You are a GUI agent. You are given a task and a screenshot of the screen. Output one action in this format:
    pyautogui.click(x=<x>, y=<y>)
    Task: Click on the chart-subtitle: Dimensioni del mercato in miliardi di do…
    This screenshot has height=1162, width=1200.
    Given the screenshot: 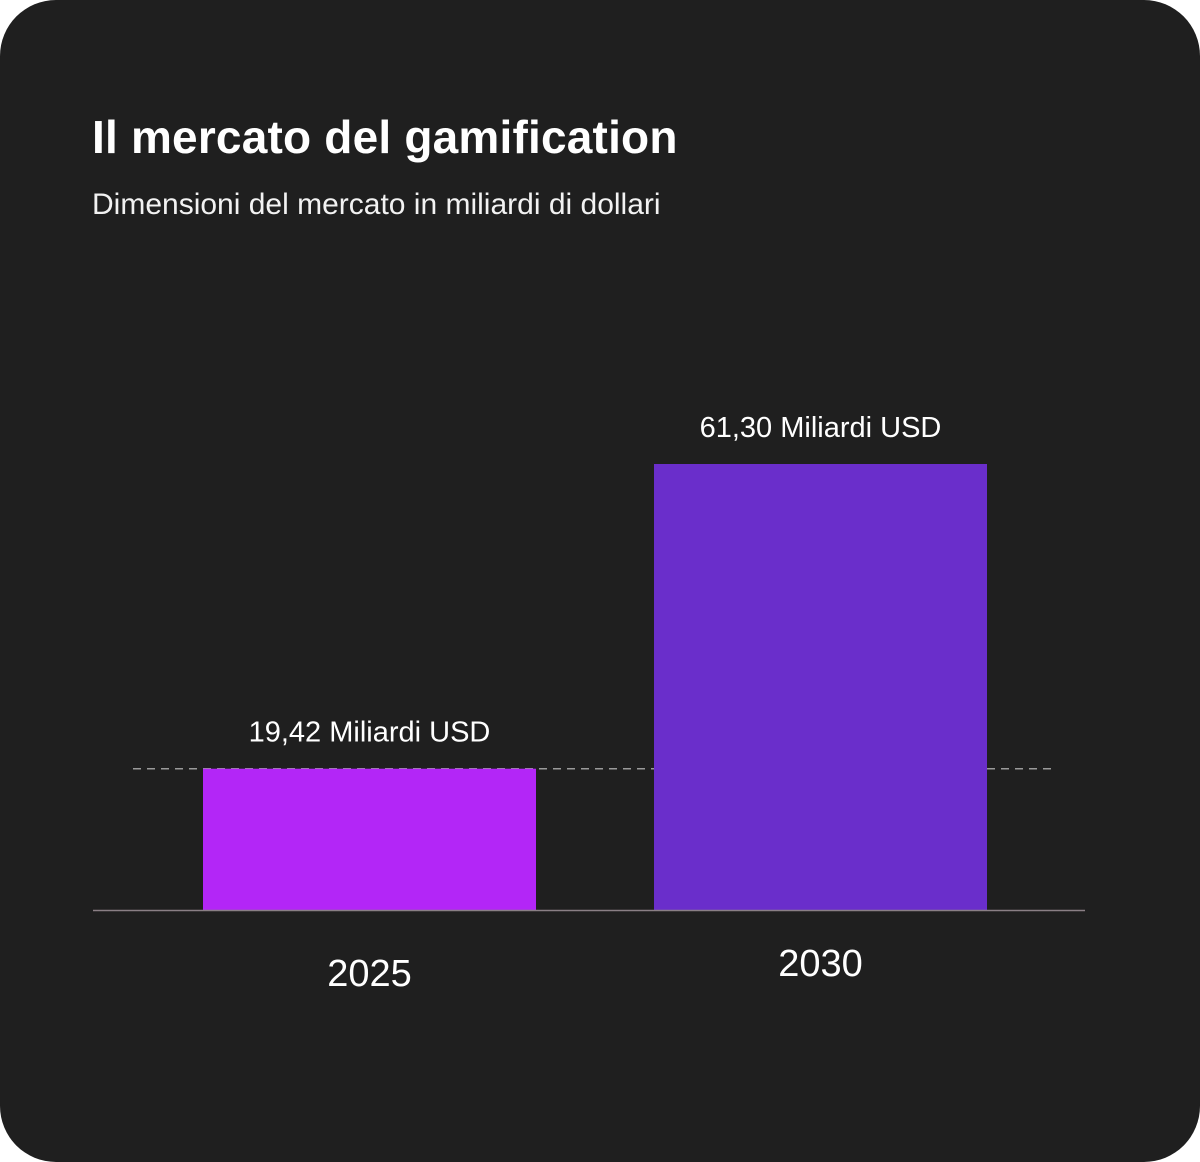 What is the action you would take?
    pyautogui.click(x=376, y=204)
    